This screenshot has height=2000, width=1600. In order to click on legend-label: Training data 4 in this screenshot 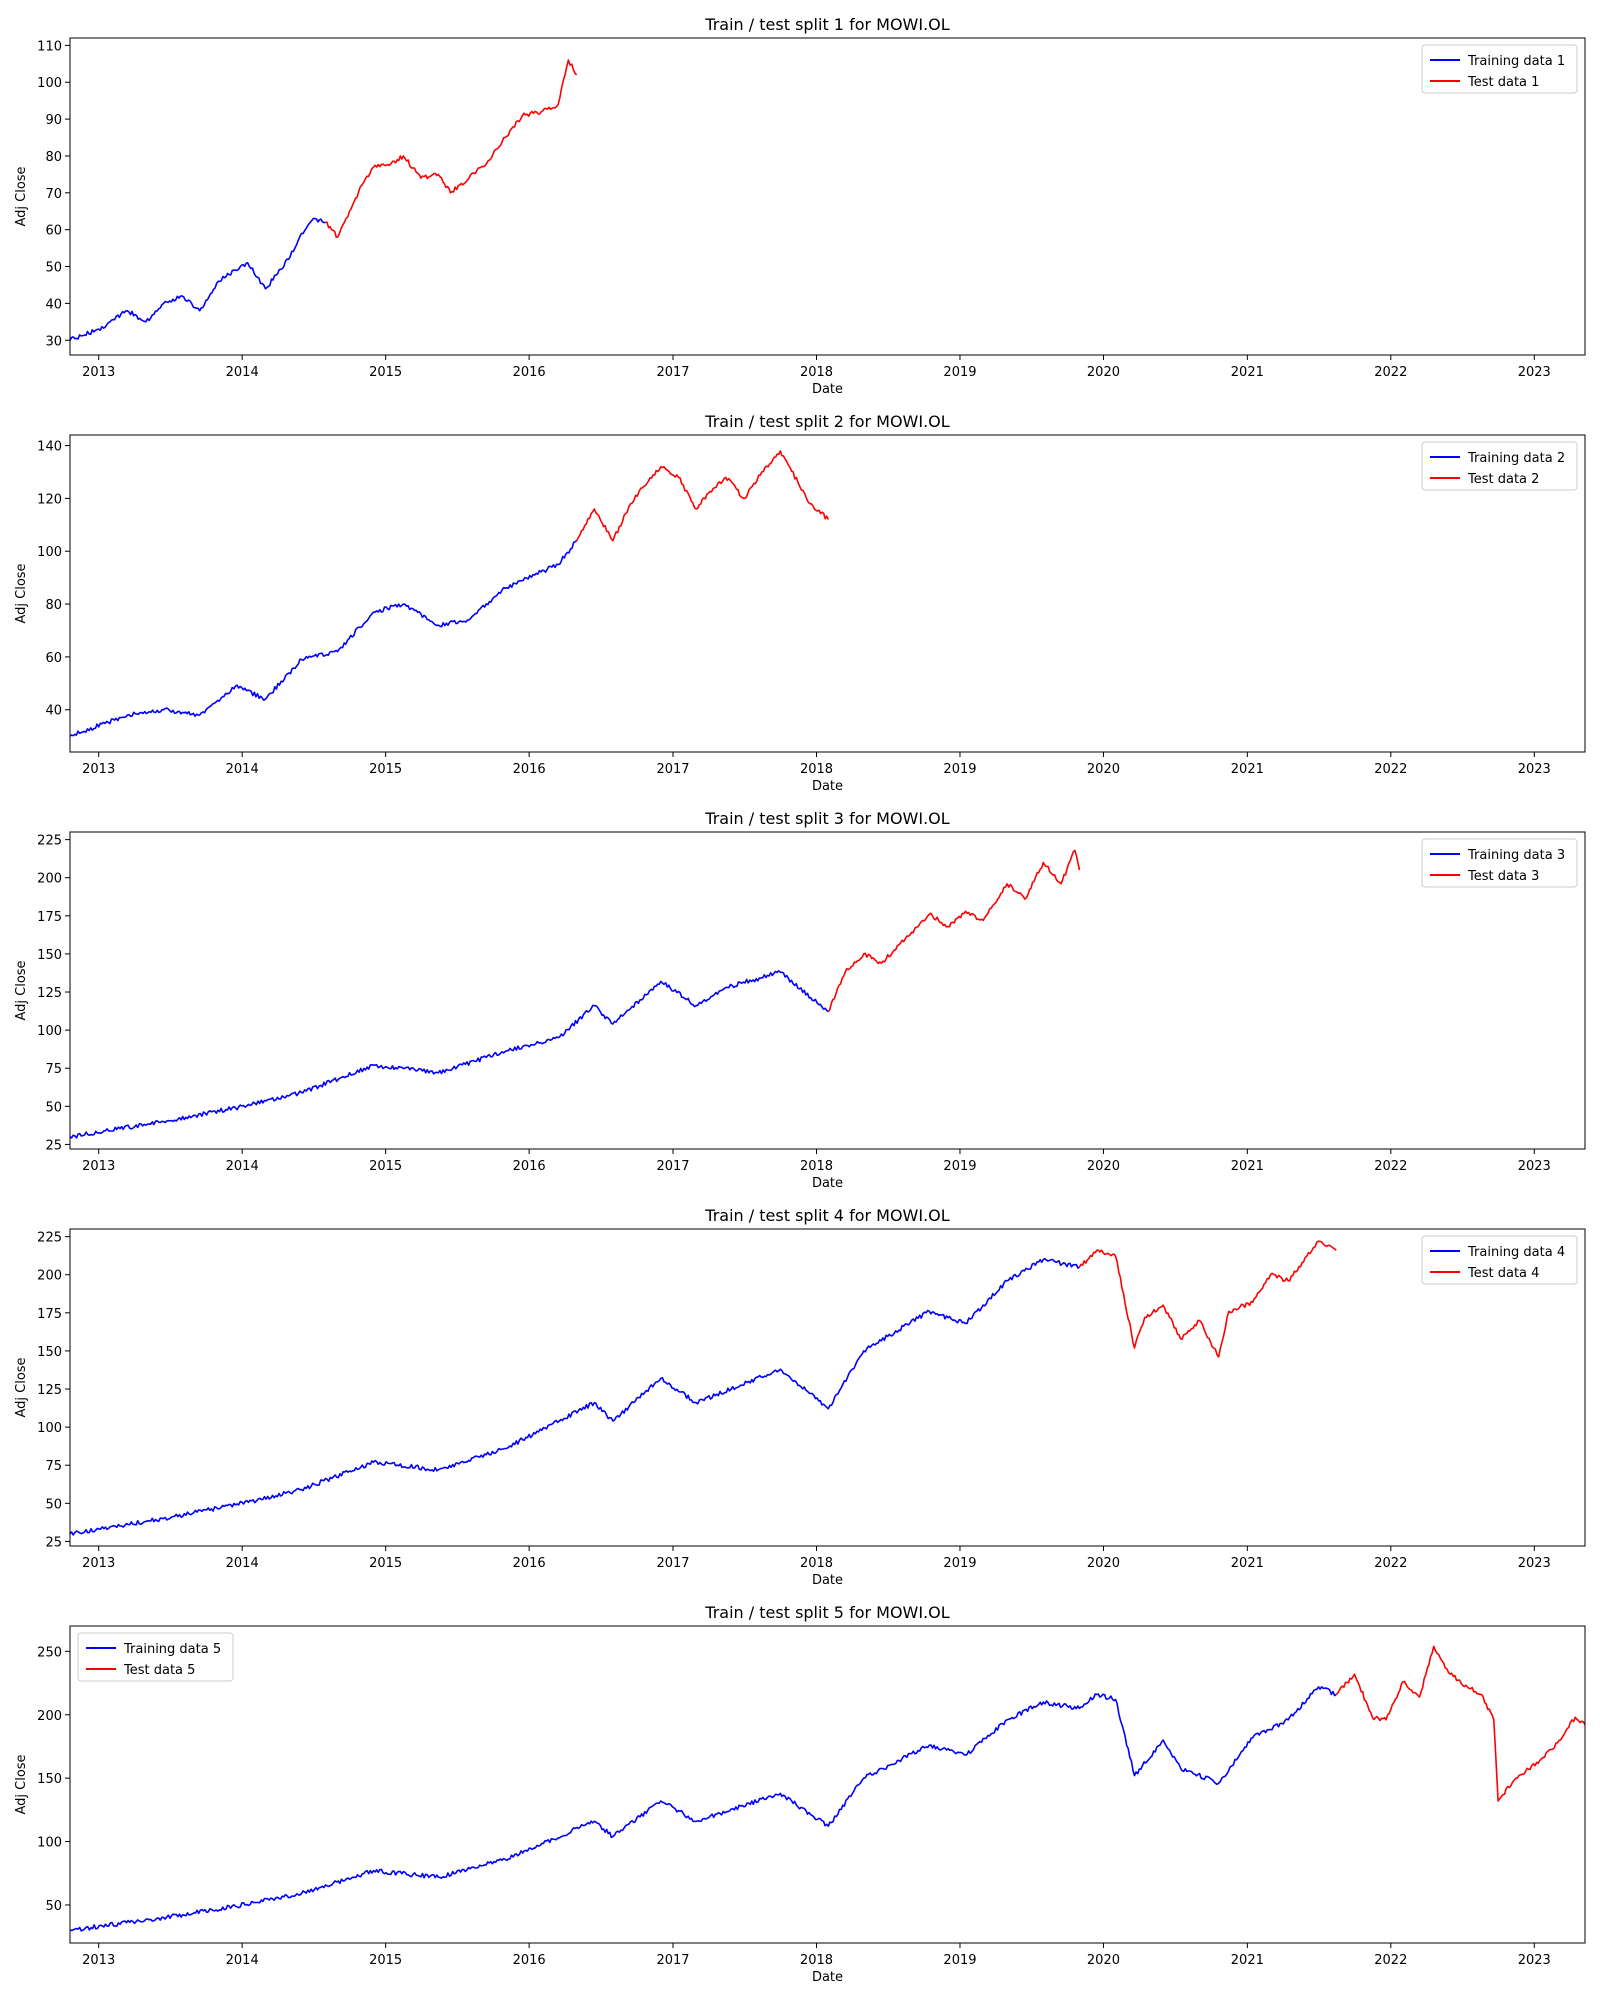, I will do `click(1516, 1252)`.